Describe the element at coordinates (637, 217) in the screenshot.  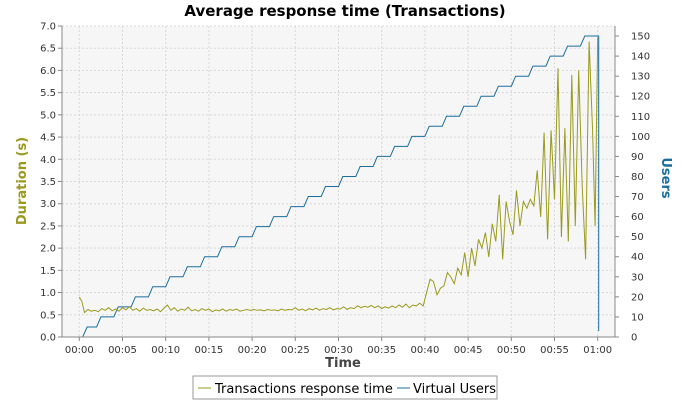
I see `right-tick-label: 60` at that location.